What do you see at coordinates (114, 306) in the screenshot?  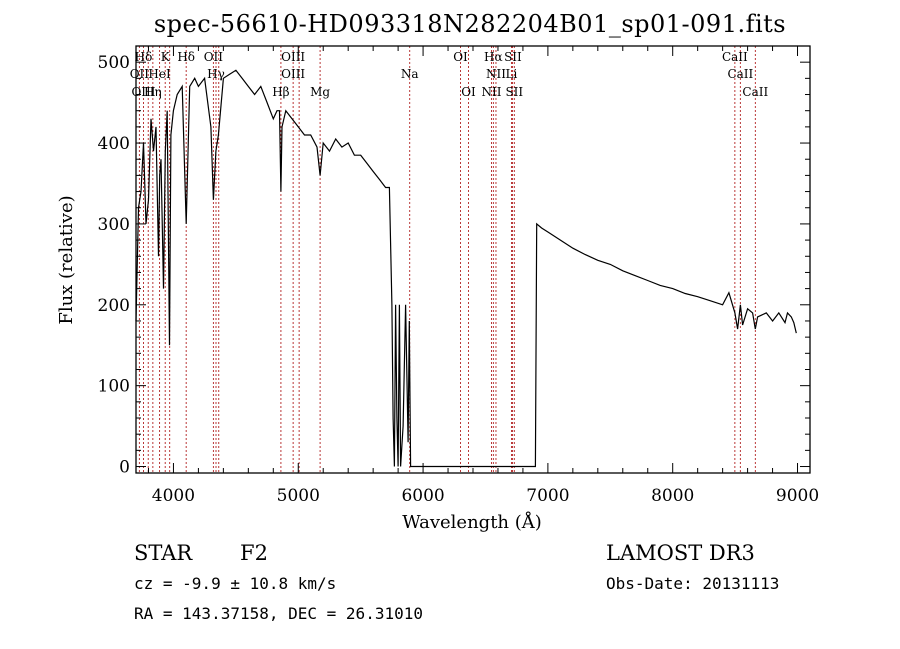 I see `y-tick-label: 200` at bounding box center [114, 306].